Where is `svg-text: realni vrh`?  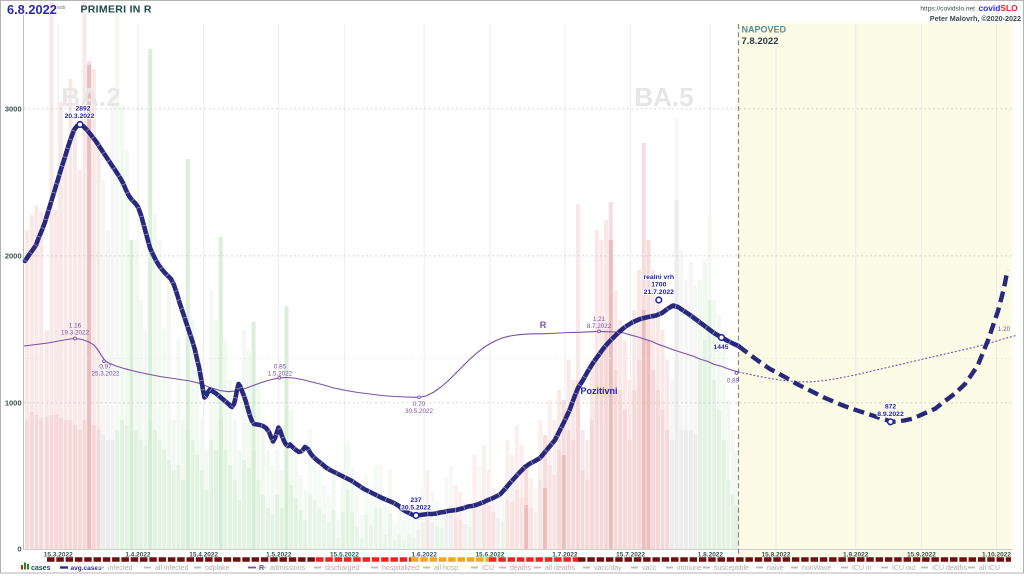
svg-text: realni vrh is located at coordinates (658, 277).